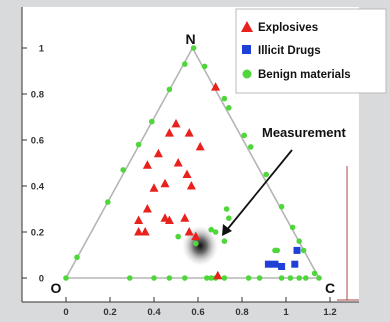 The height and width of the screenshot is (322, 390). Describe the element at coordinates (37, 141) in the screenshot. I see `y-tick-label: 0.6` at that location.